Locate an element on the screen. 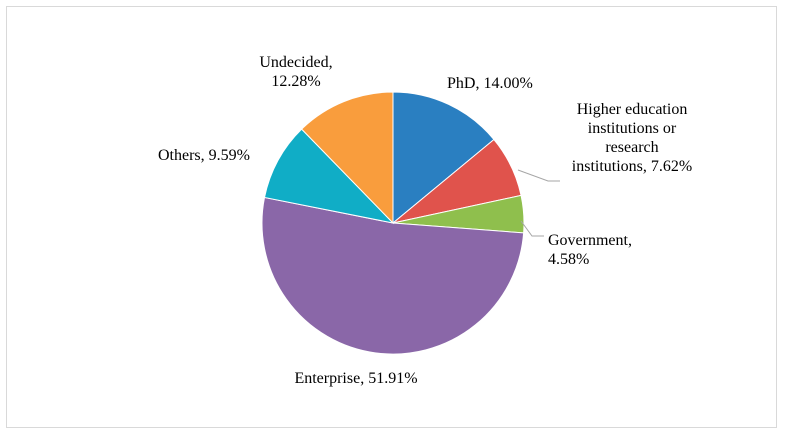 This screenshot has height=437, width=785. pie-slice-enterprise is located at coordinates (393, 275).